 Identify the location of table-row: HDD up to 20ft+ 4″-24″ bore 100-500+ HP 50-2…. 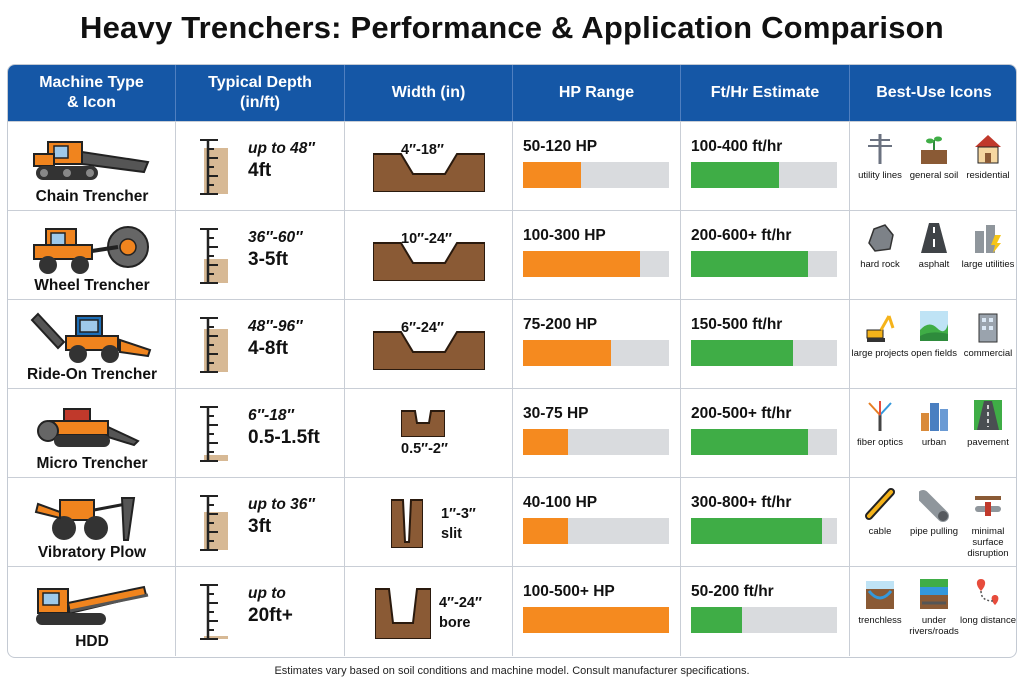
(512, 611).